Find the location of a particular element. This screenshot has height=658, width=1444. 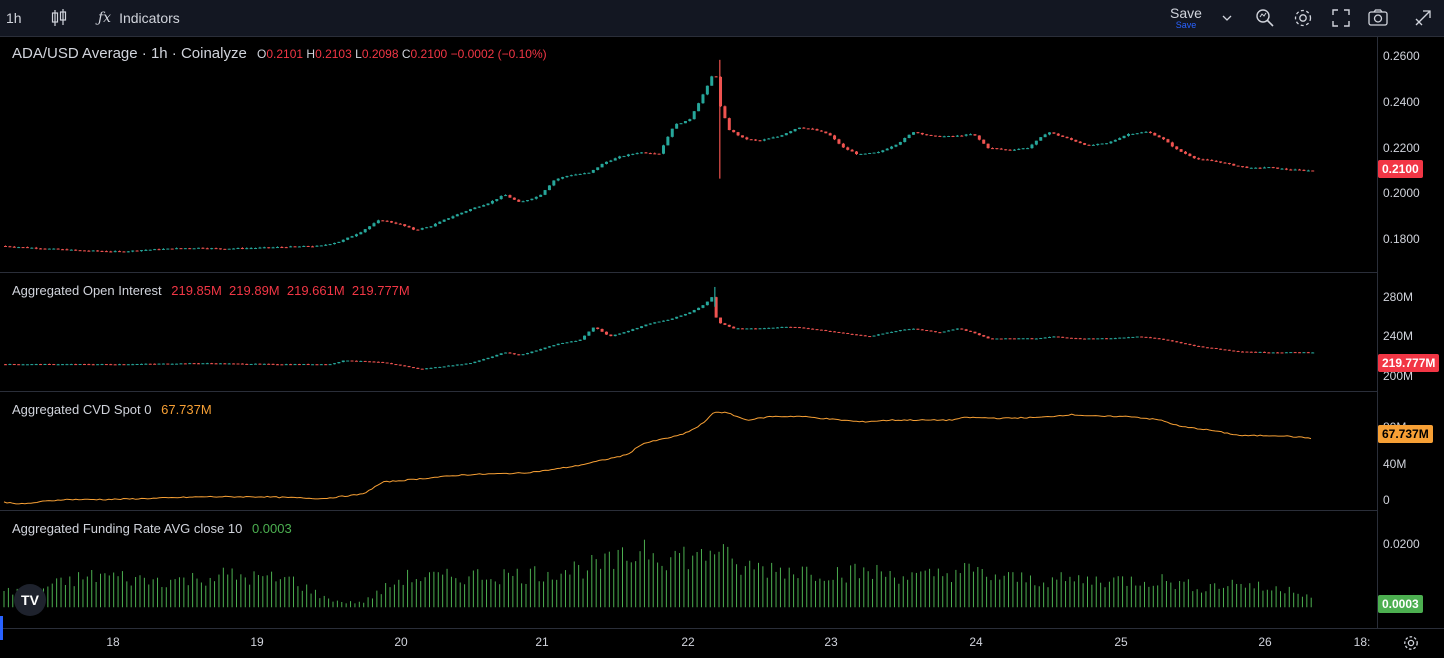

oi-values: 219.85M 219.89M 219.661M 219.777M is located at coordinates (290, 290).